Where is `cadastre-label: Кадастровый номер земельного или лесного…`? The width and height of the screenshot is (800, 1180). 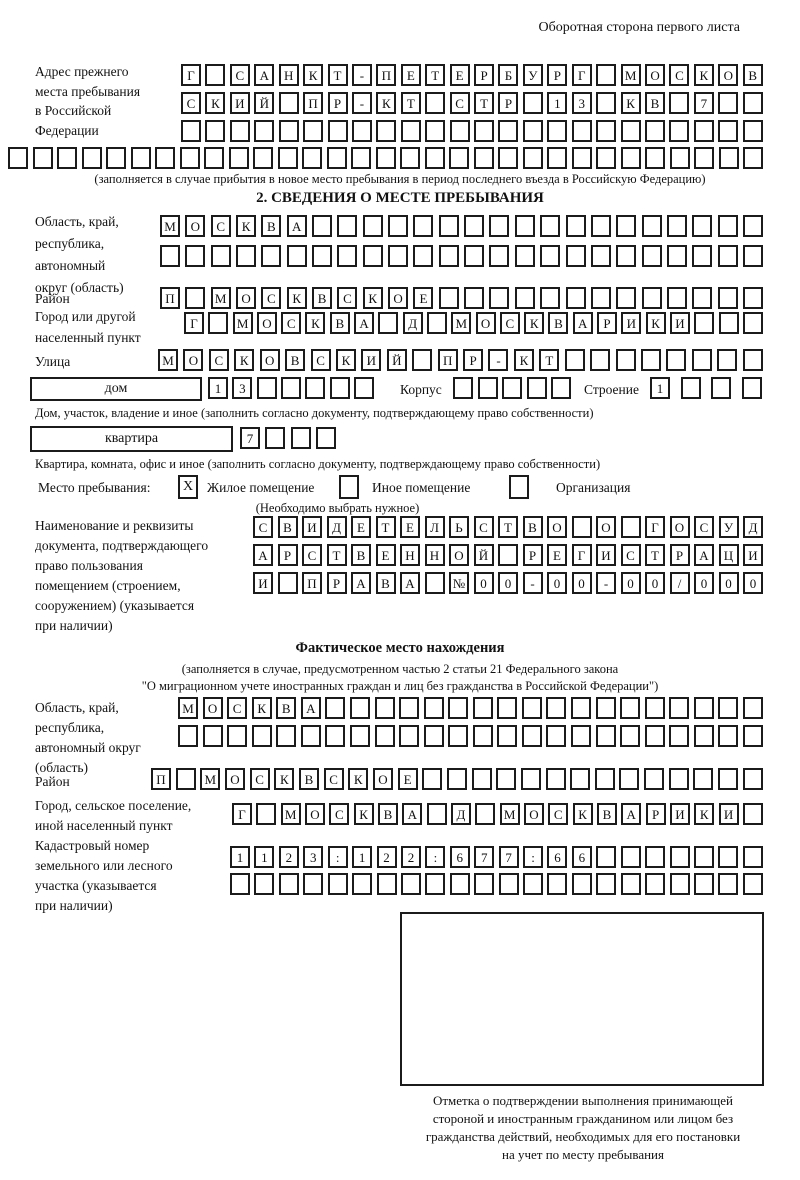
cadastre-label: Кадастровый номер земельного или лесного… is located at coordinates (104, 875).